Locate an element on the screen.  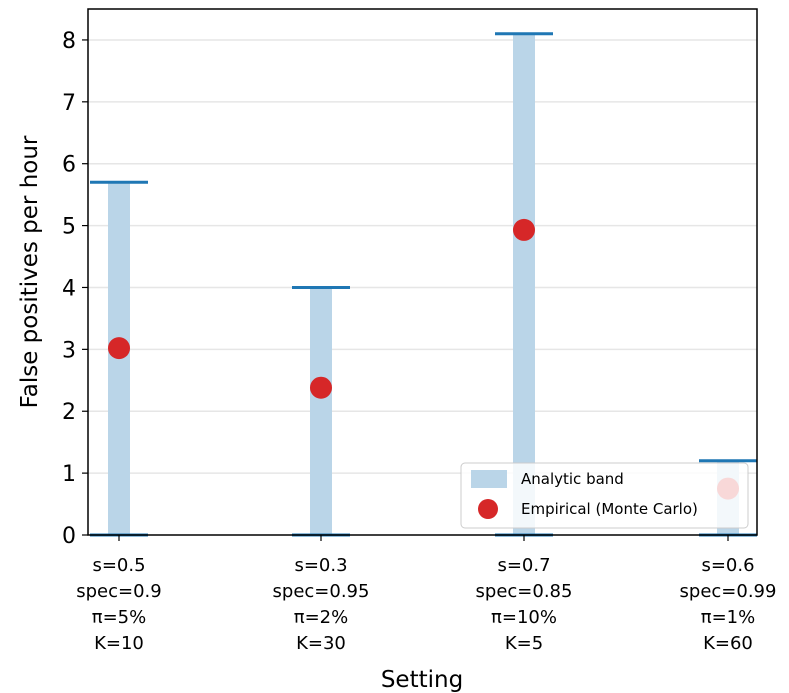
x-tick-label-line: s=0.3 is located at coordinates (320, 565).